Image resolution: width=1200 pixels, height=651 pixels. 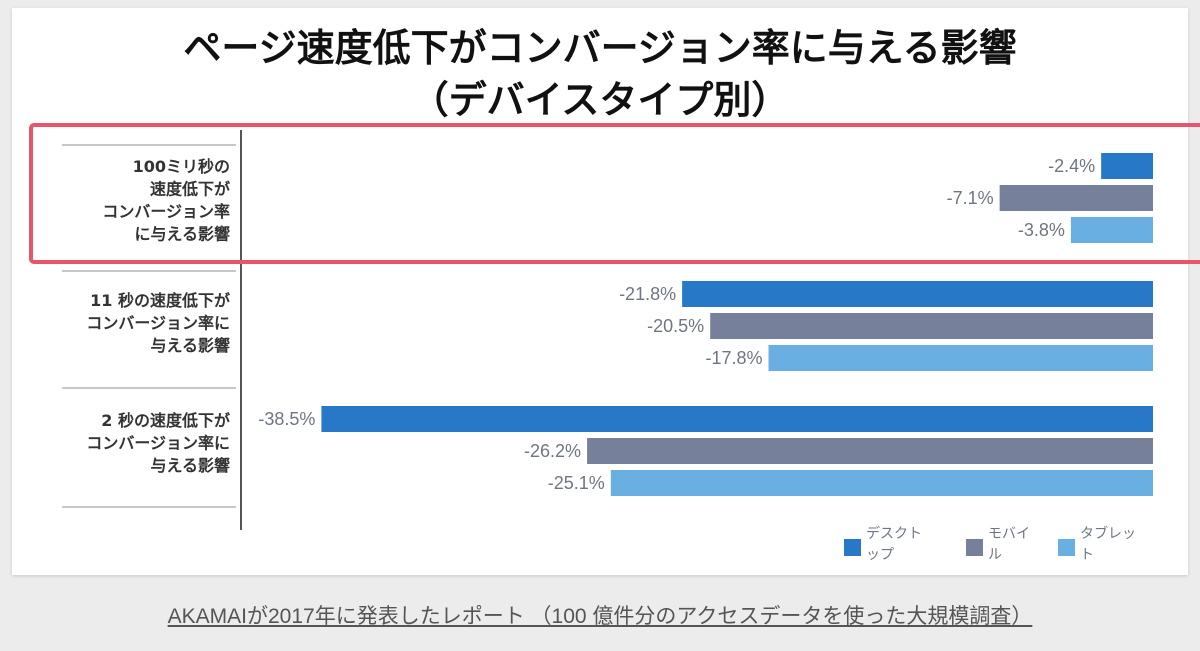 I want to click on data-label-2-1: -17.8%, so click(x=733, y=358).